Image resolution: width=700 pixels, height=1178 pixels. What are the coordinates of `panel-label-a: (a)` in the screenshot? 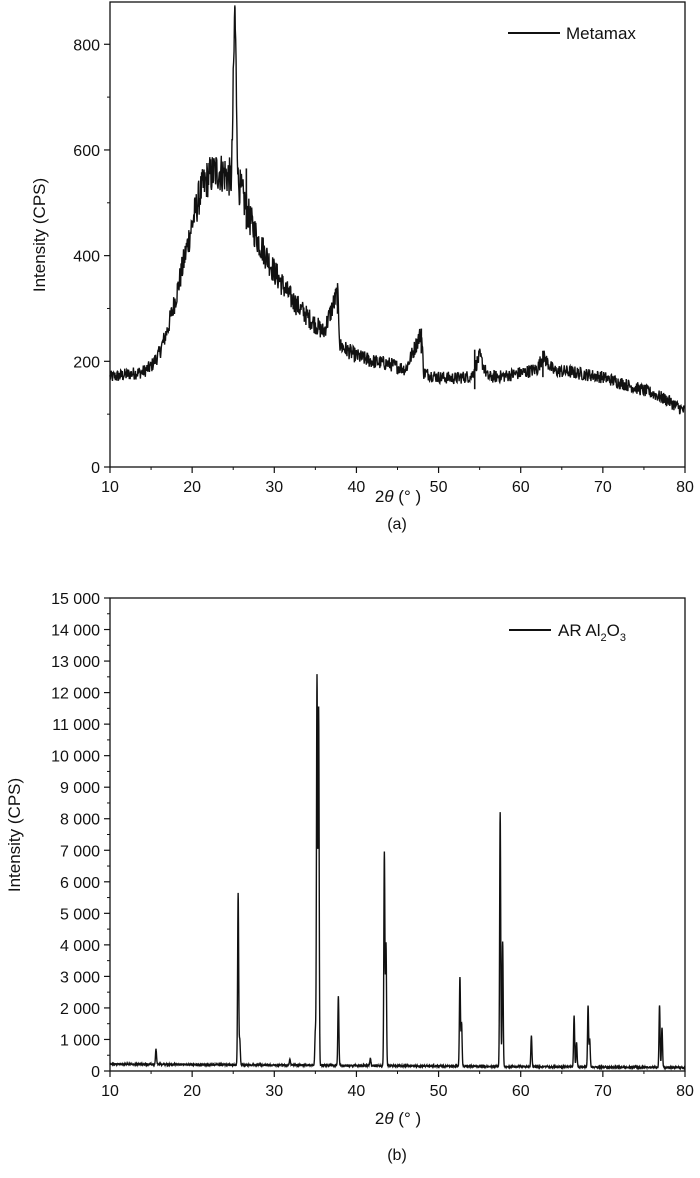 It's located at (397, 524).